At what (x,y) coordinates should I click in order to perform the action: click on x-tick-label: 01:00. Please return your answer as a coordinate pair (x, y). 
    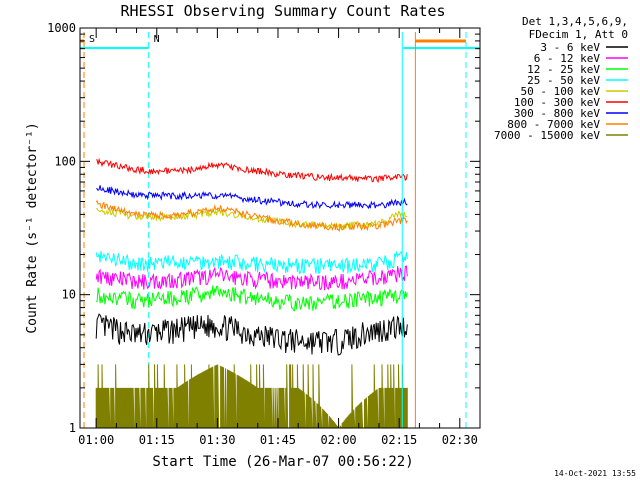
    Looking at the image, I should click on (96, 440).